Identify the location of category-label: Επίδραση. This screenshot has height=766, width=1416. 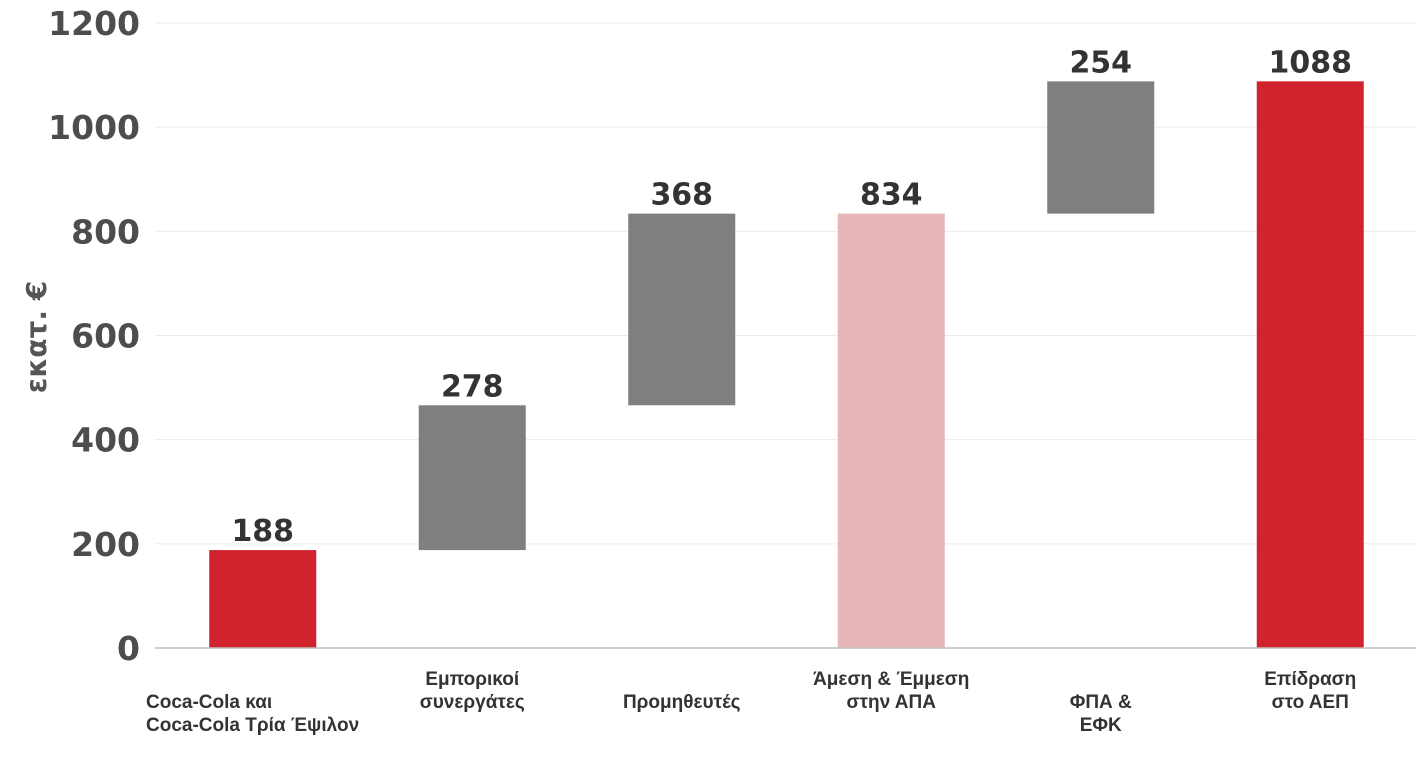
(1310, 679).